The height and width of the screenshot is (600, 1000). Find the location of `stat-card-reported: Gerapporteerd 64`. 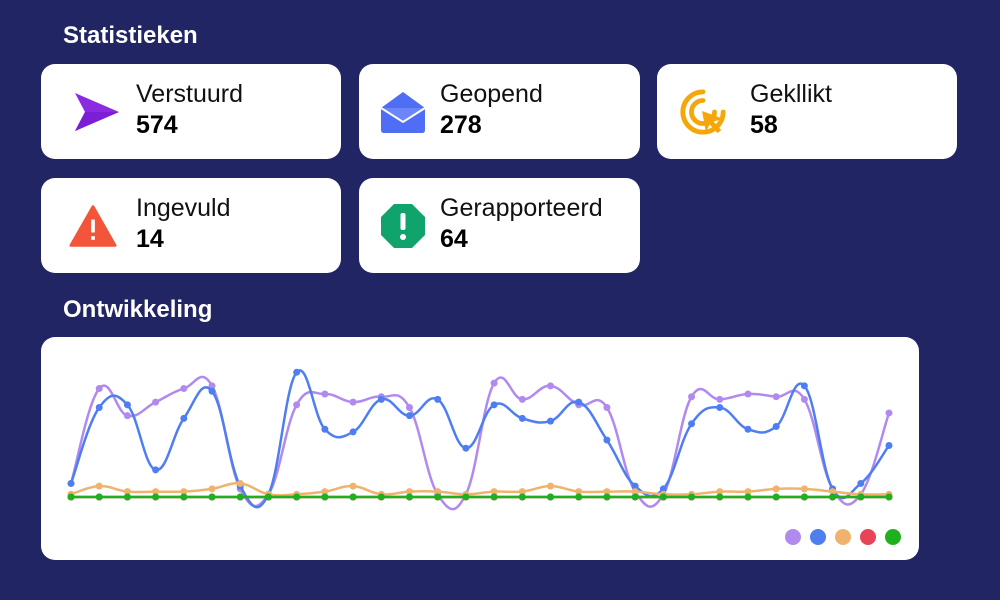

stat-card-reported: Gerapporteerd 64 is located at coordinates (499, 225).